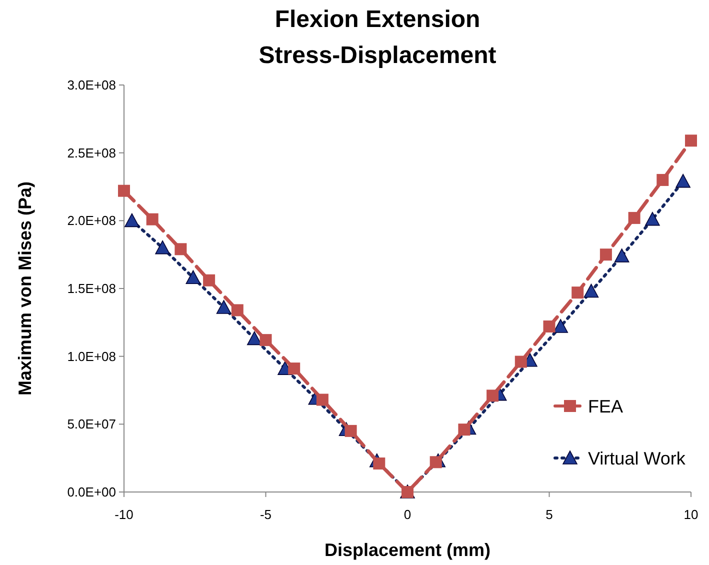 This screenshot has width=709, height=565. Describe the element at coordinates (606, 406) in the screenshot. I see `legend-label: FEA` at that location.